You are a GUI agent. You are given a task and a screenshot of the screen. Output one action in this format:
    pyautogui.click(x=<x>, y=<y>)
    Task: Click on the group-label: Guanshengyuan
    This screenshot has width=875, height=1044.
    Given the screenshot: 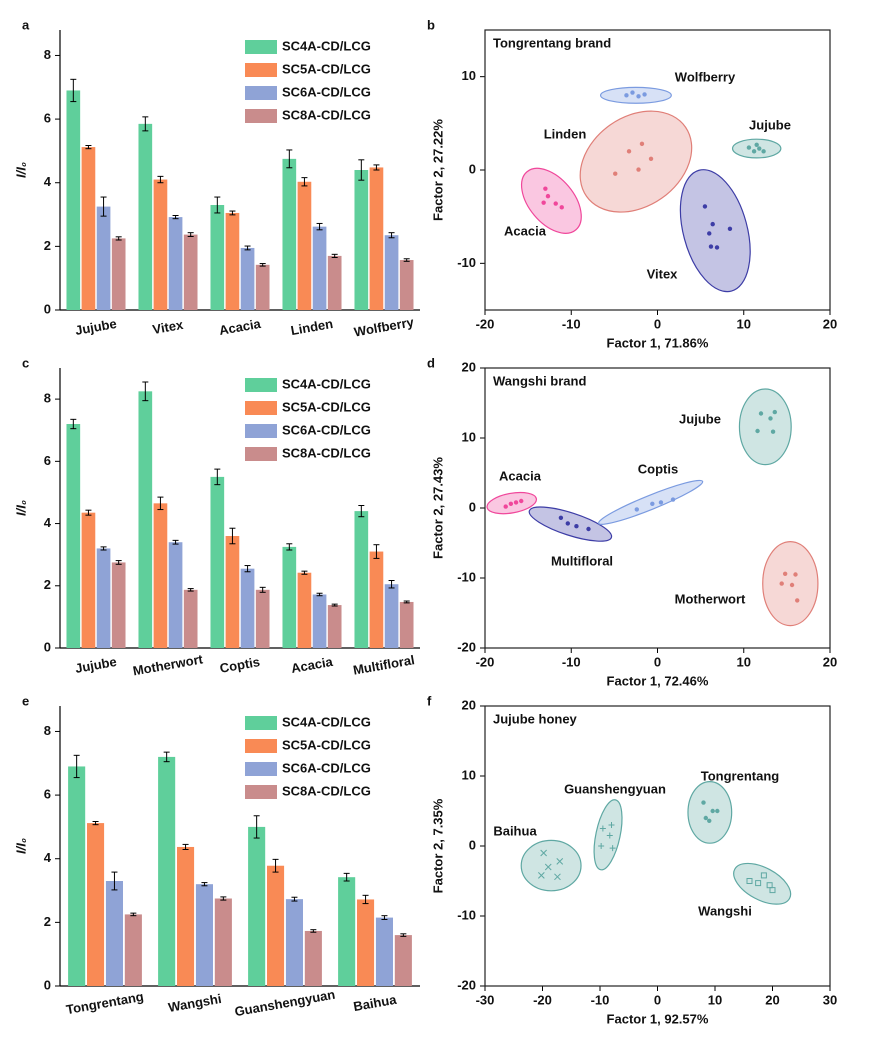 What is the action you would take?
    pyautogui.click(x=615, y=788)
    